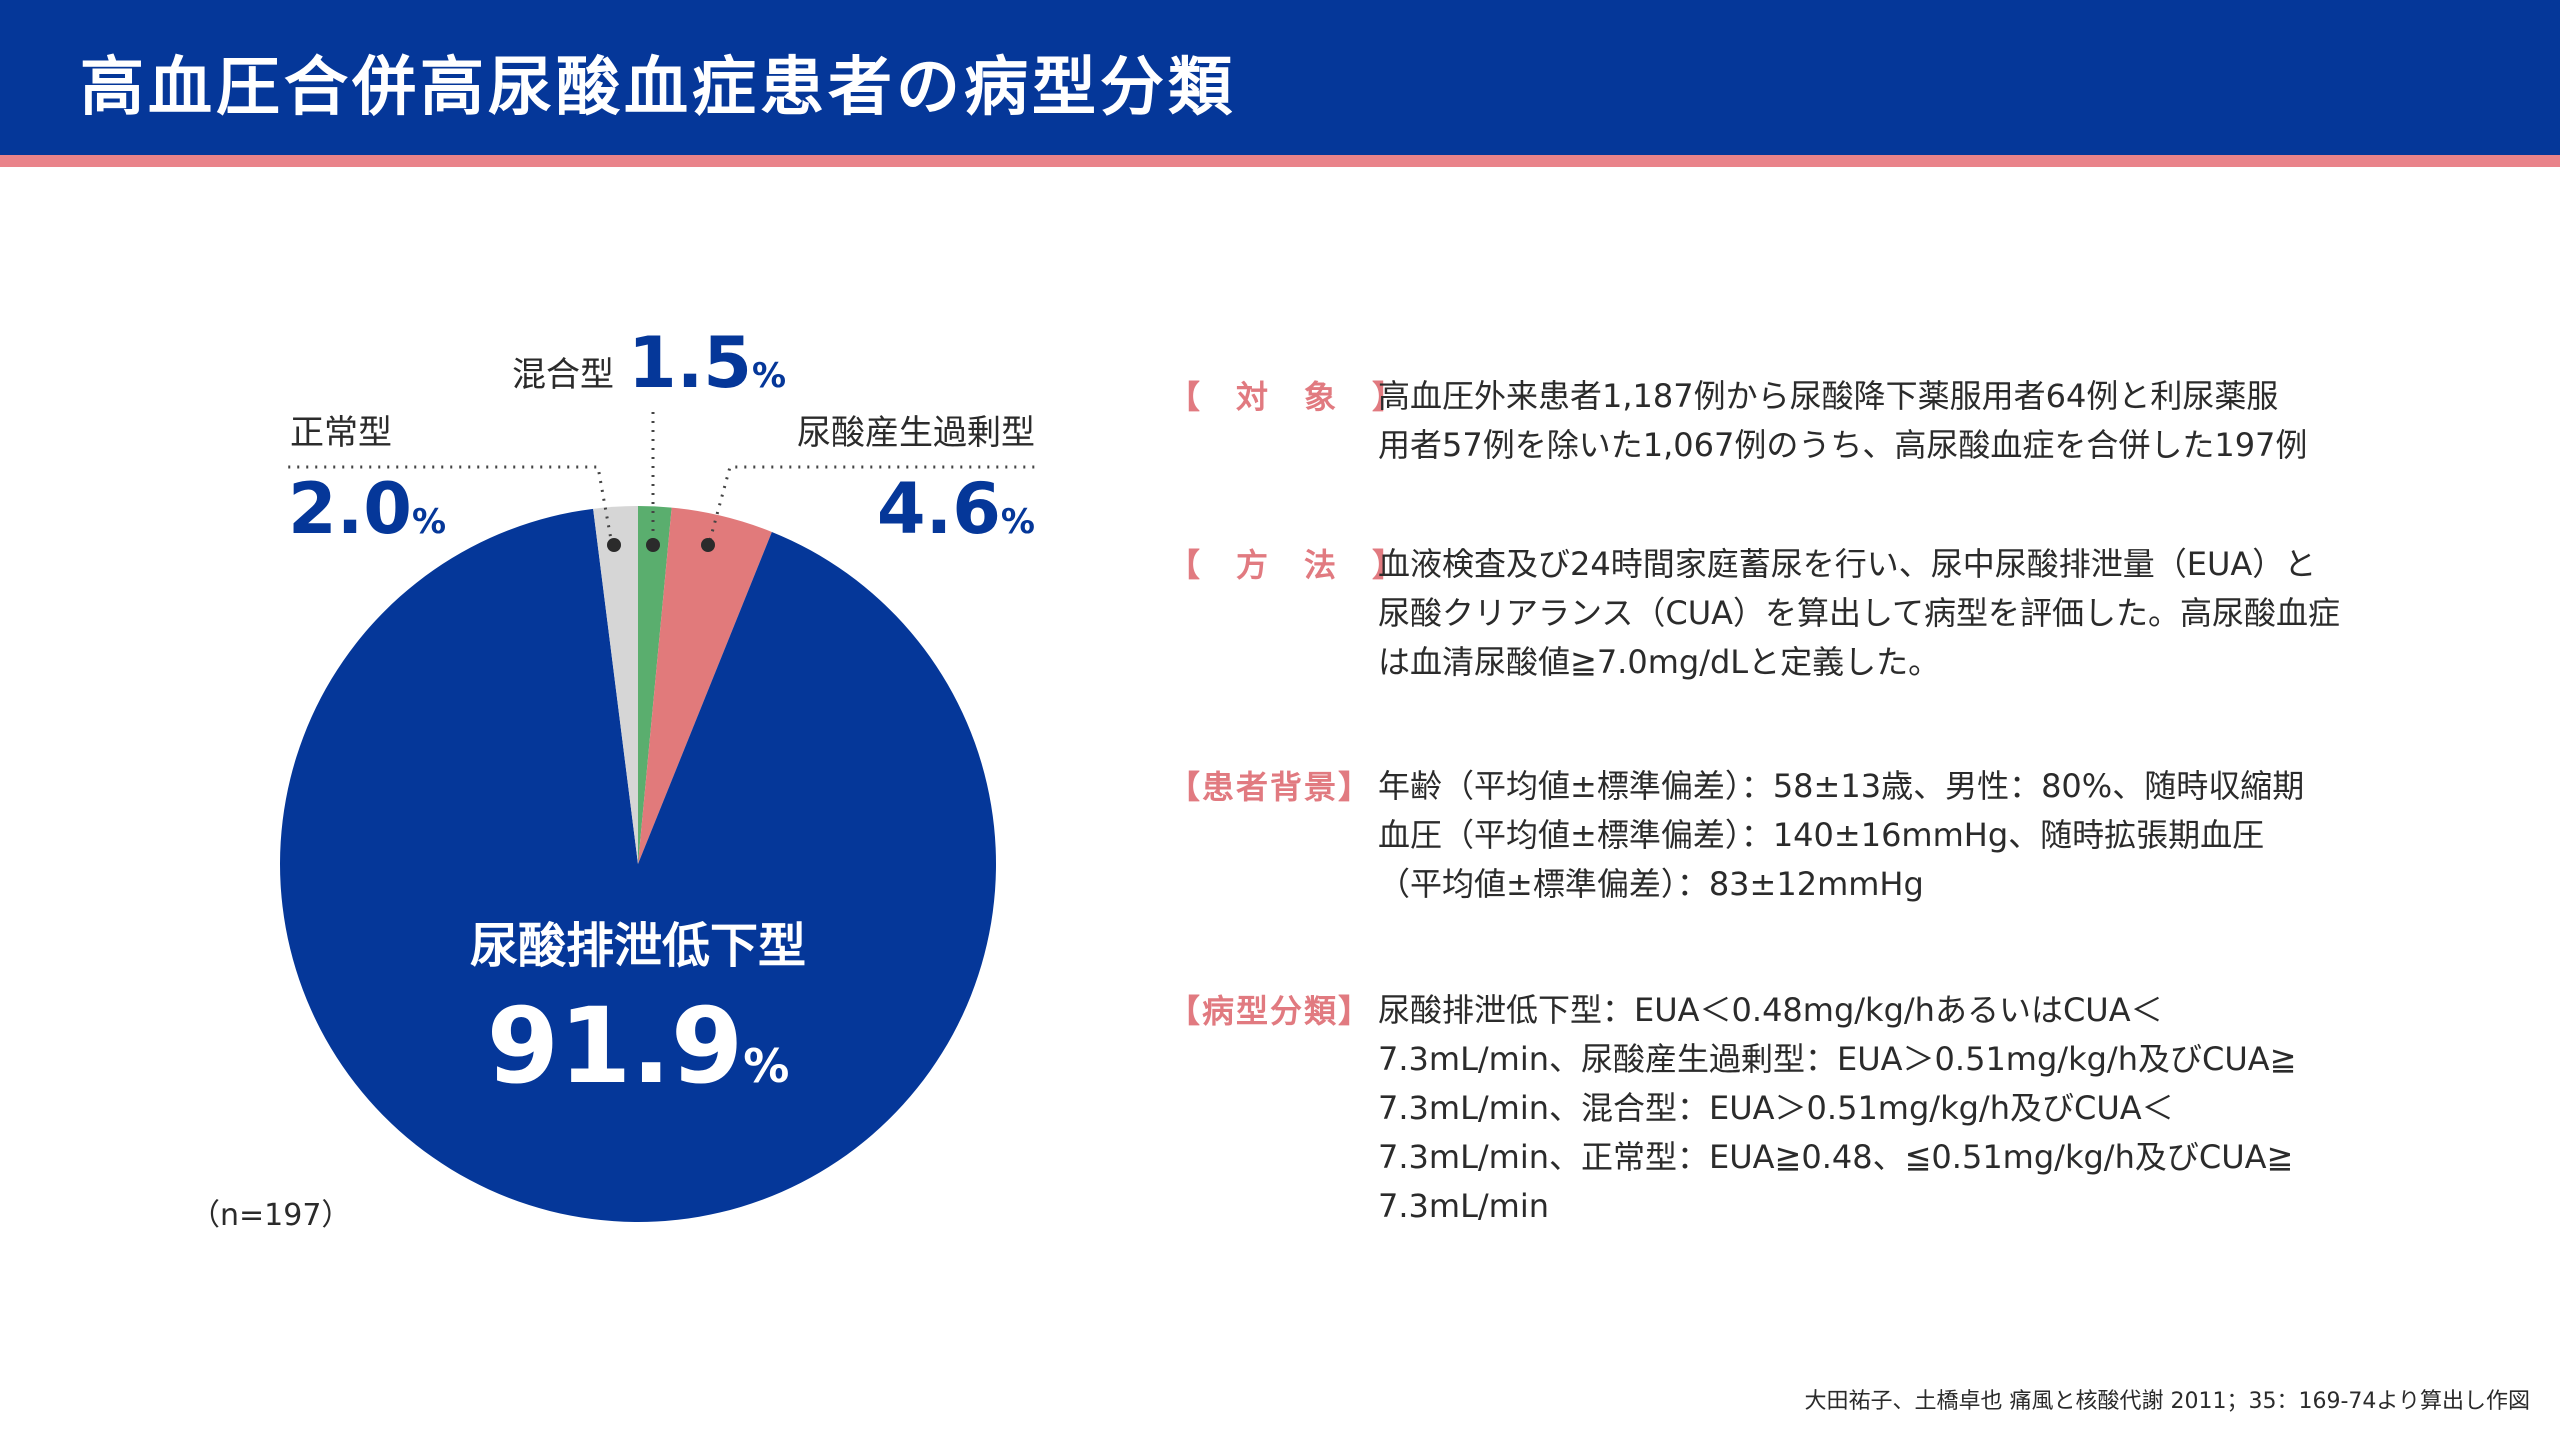 The height and width of the screenshot is (1440, 2560). I want to click on label-normal-name: 正常型, so click(341, 433).